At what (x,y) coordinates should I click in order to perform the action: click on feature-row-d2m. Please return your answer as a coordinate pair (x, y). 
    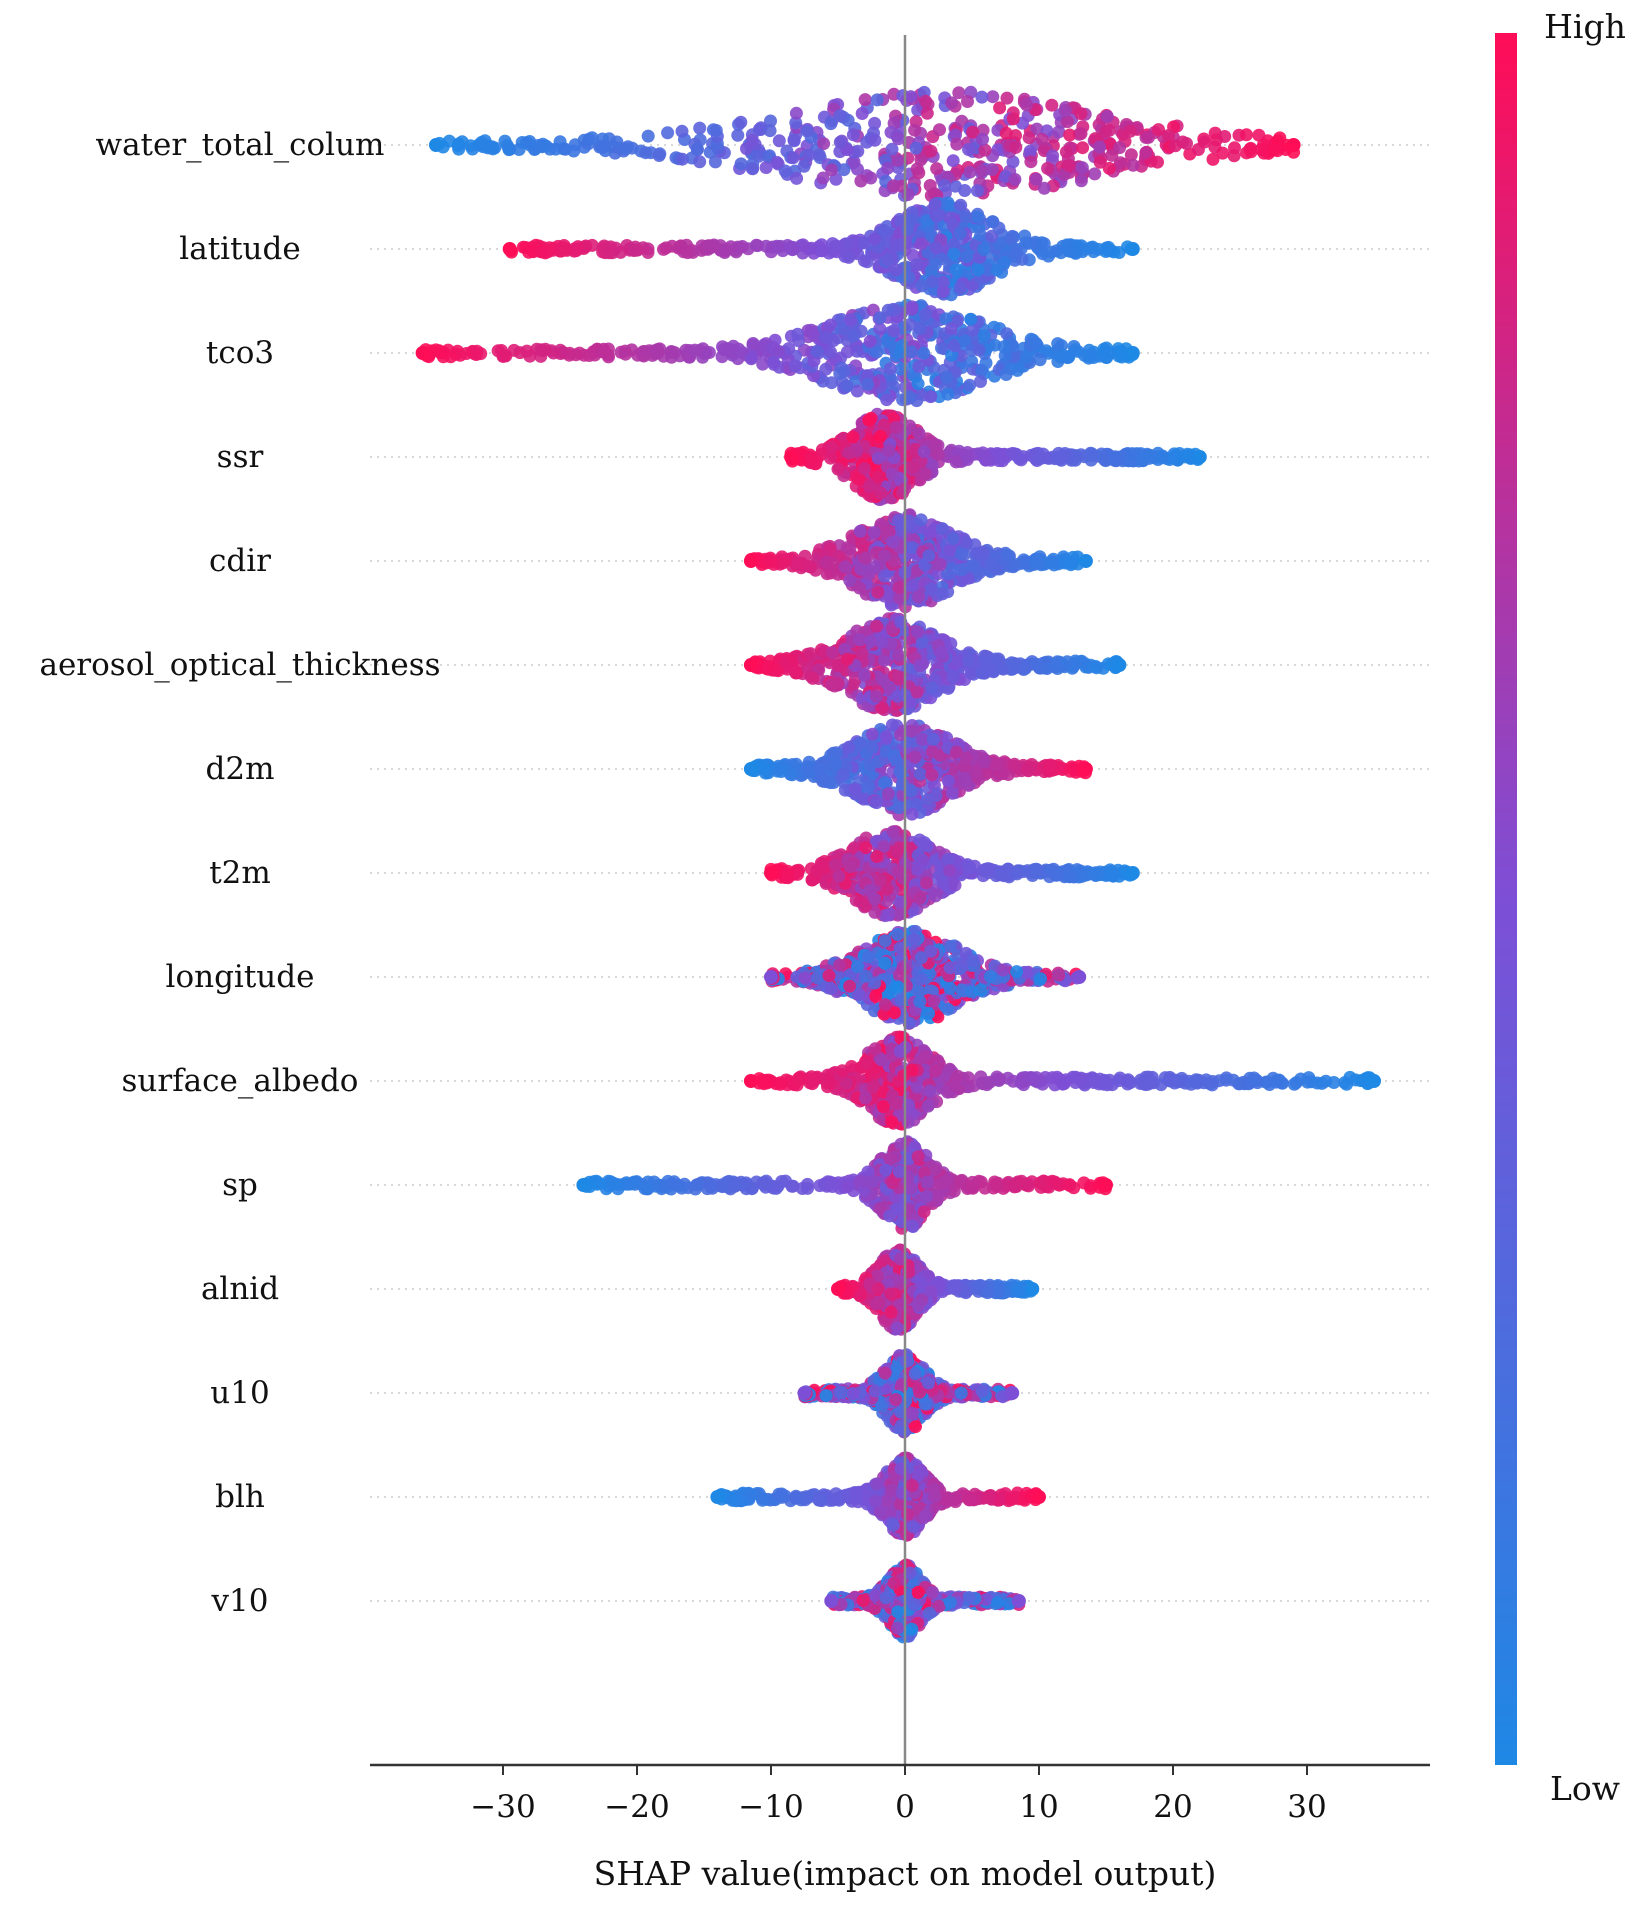
    Looking at the image, I should click on (918, 770).